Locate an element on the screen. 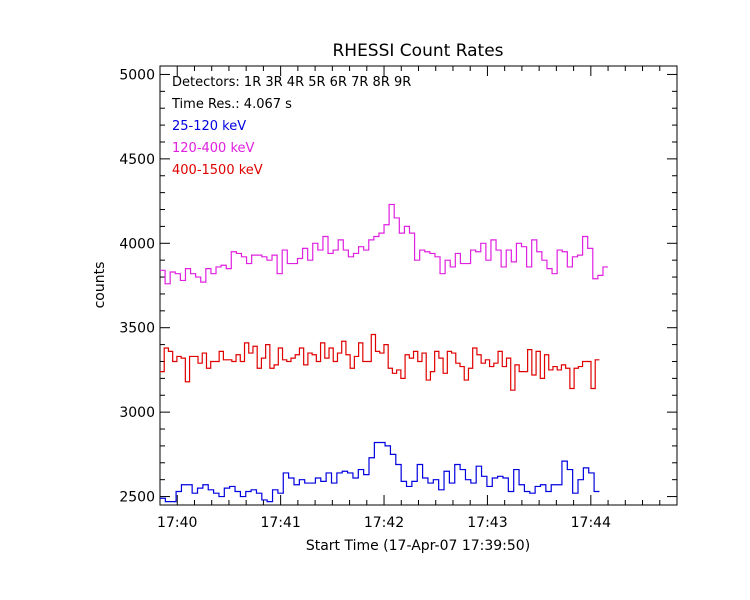 The height and width of the screenshot is (600, 750). y-tick-label: 5000 is located at coordinates (137, 75).